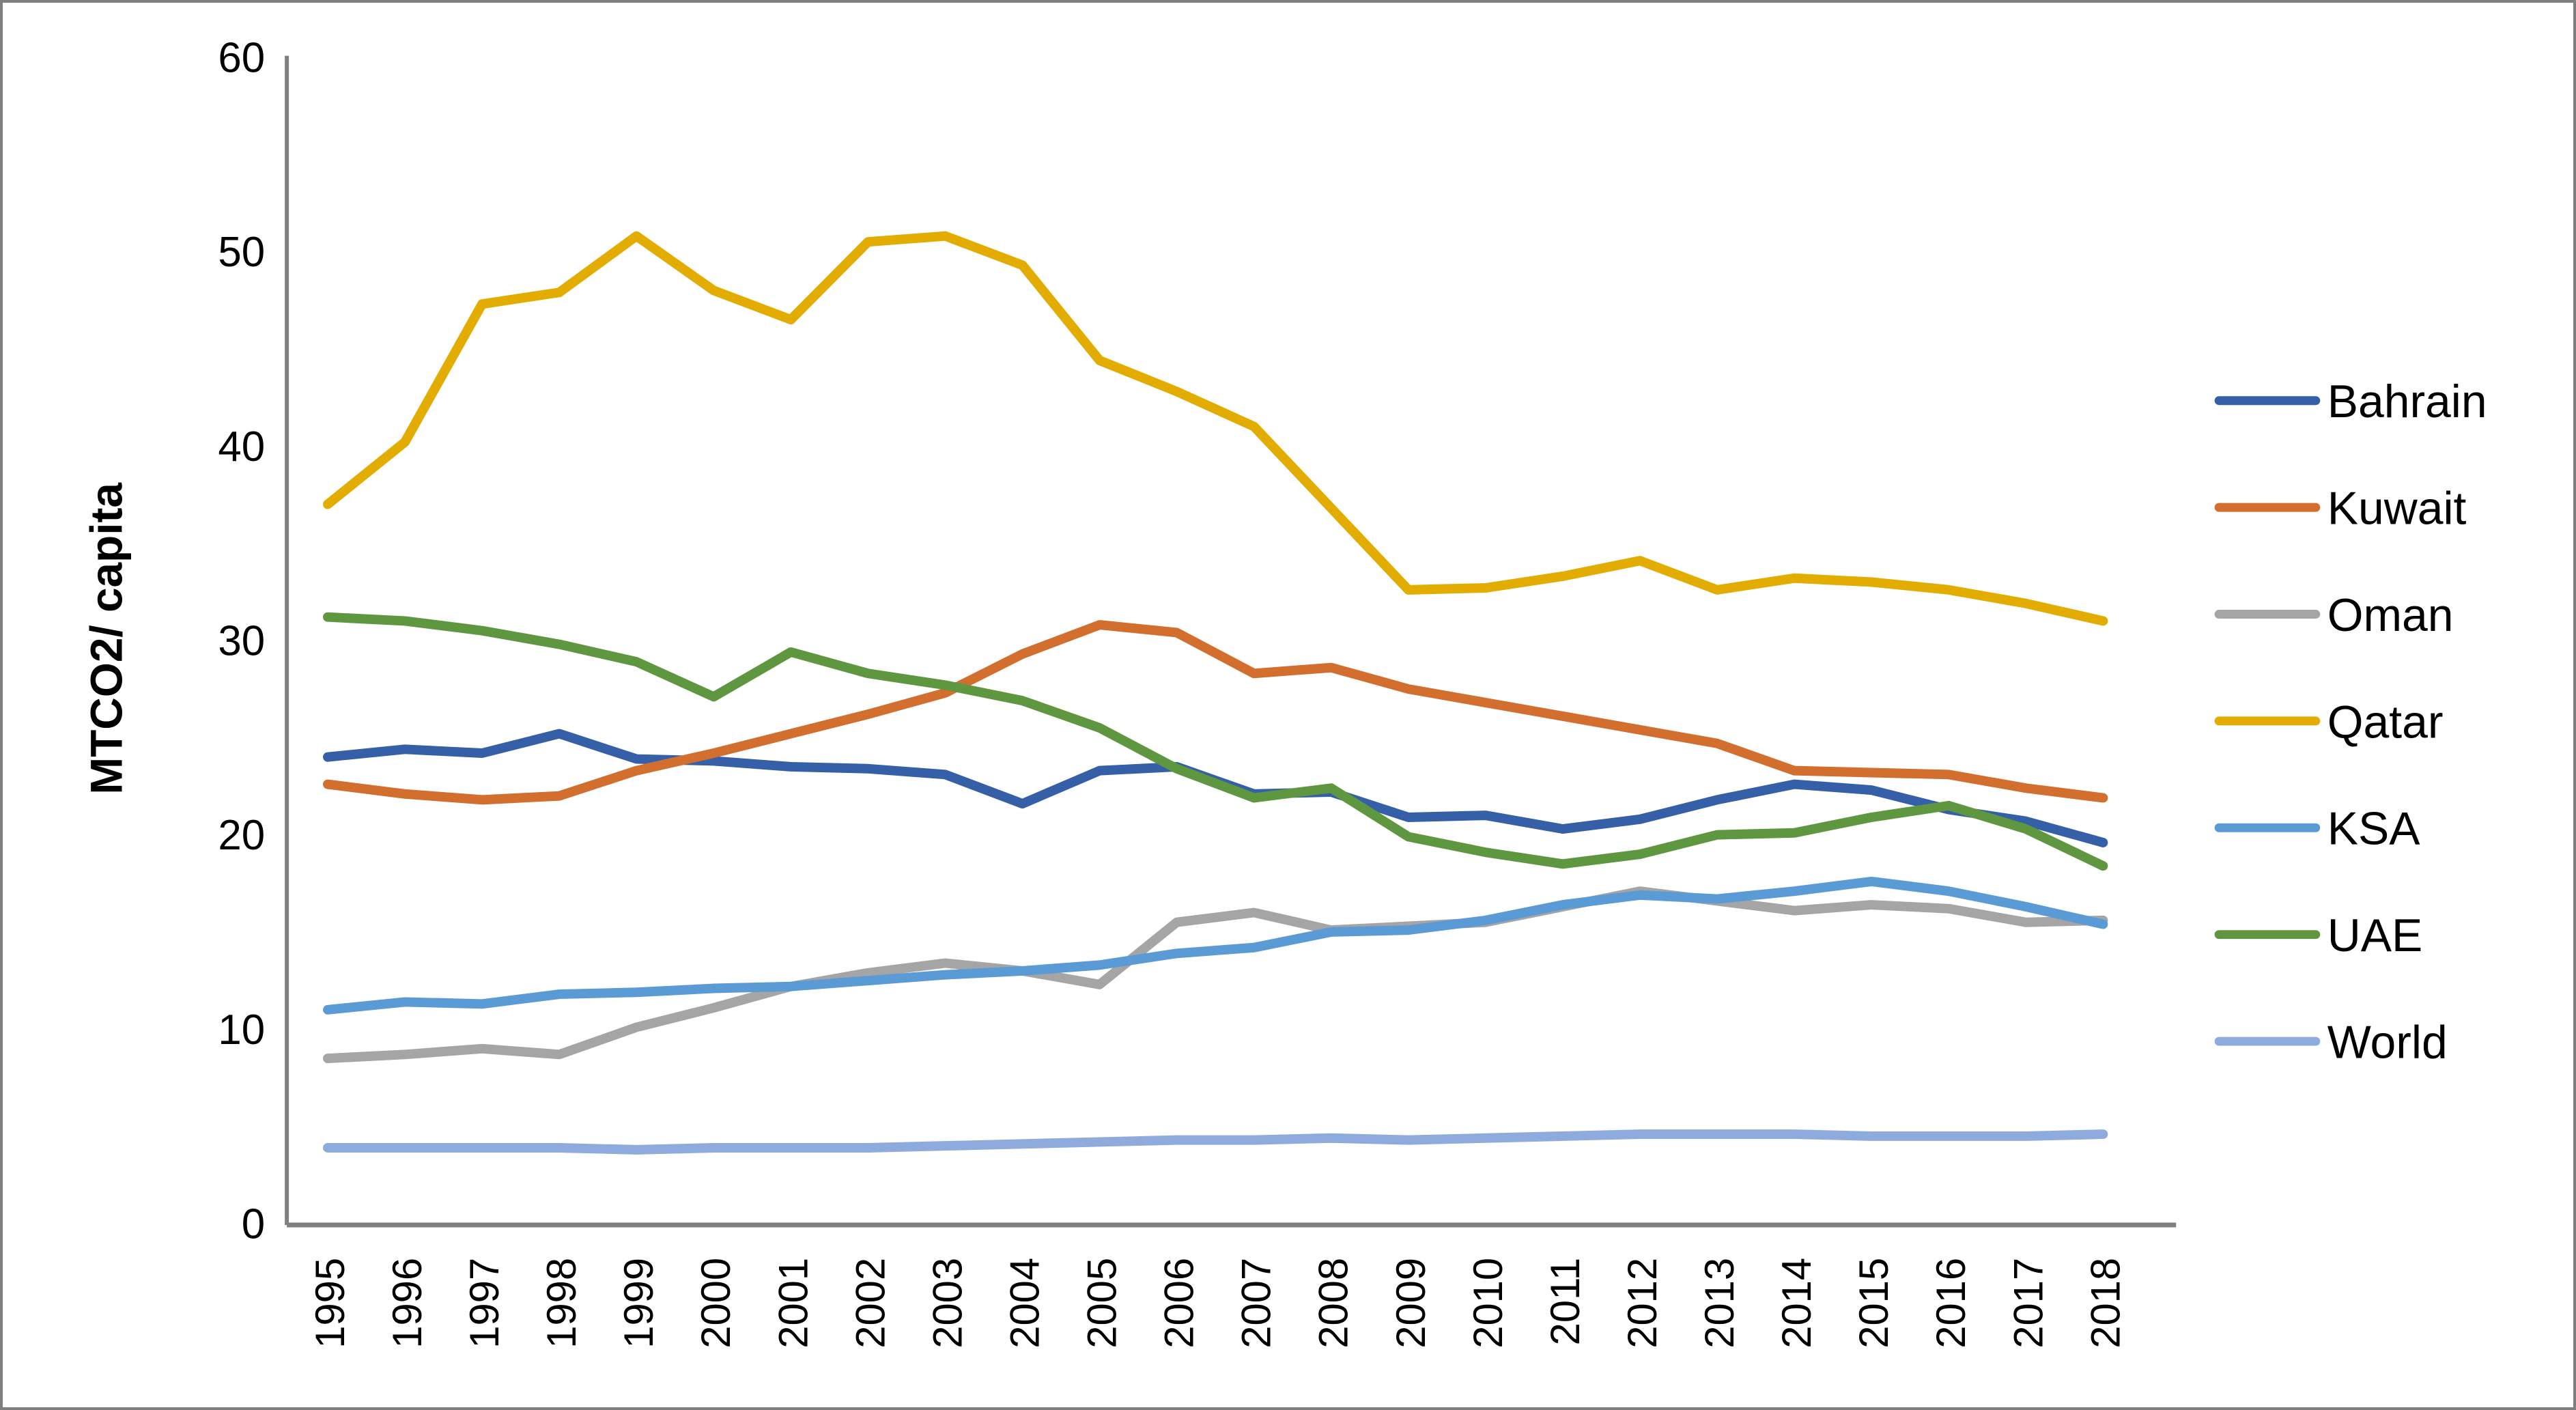 The height and width of the screenshot is (1410, 2576). I want to click on x-tick-label-1996: 1996, so click(407, 1303).